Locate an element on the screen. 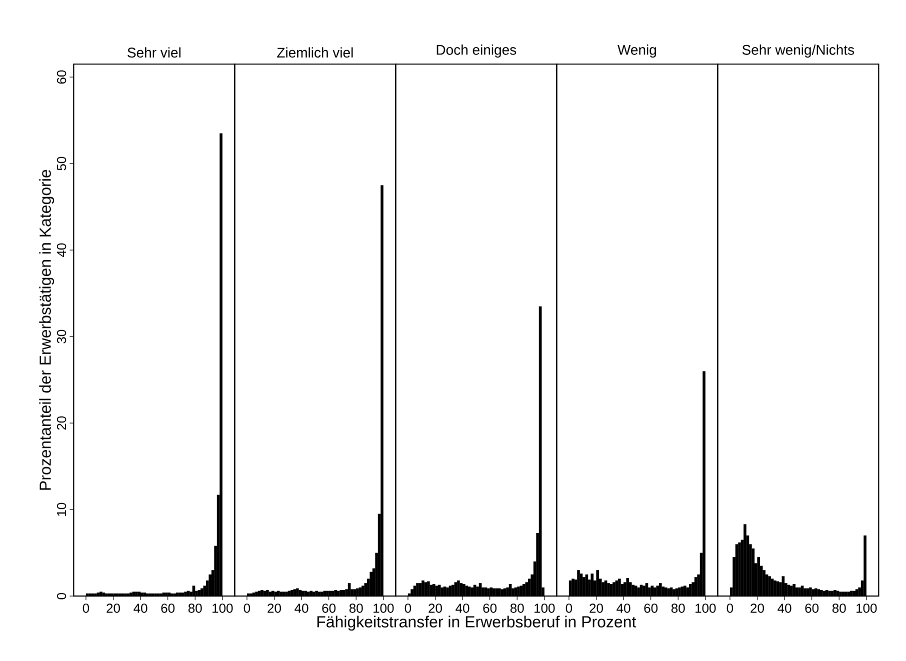  y-tick-label: 10 is located at coordinates (61, 509).